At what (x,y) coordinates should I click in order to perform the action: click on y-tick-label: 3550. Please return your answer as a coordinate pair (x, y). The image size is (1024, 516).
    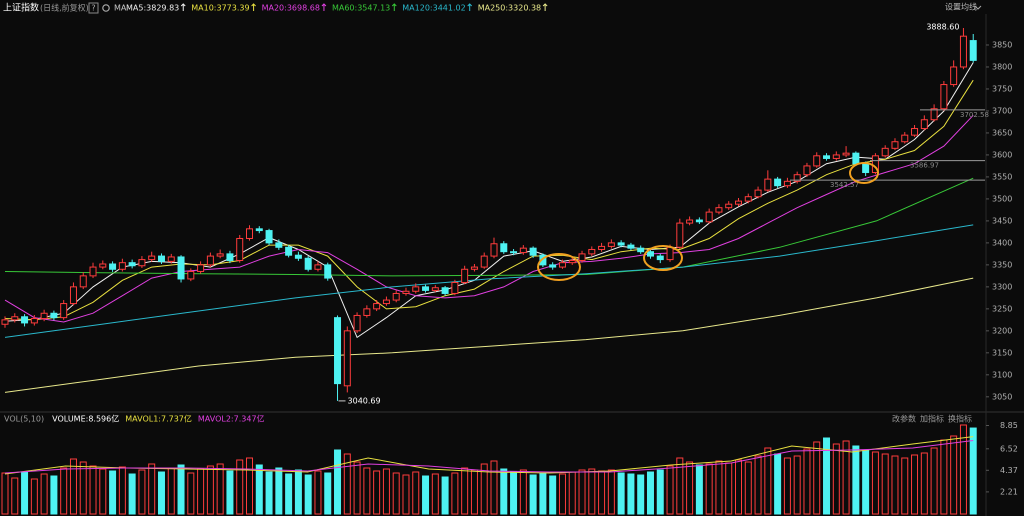
    Looking at the image, I should click on (1002, 176).